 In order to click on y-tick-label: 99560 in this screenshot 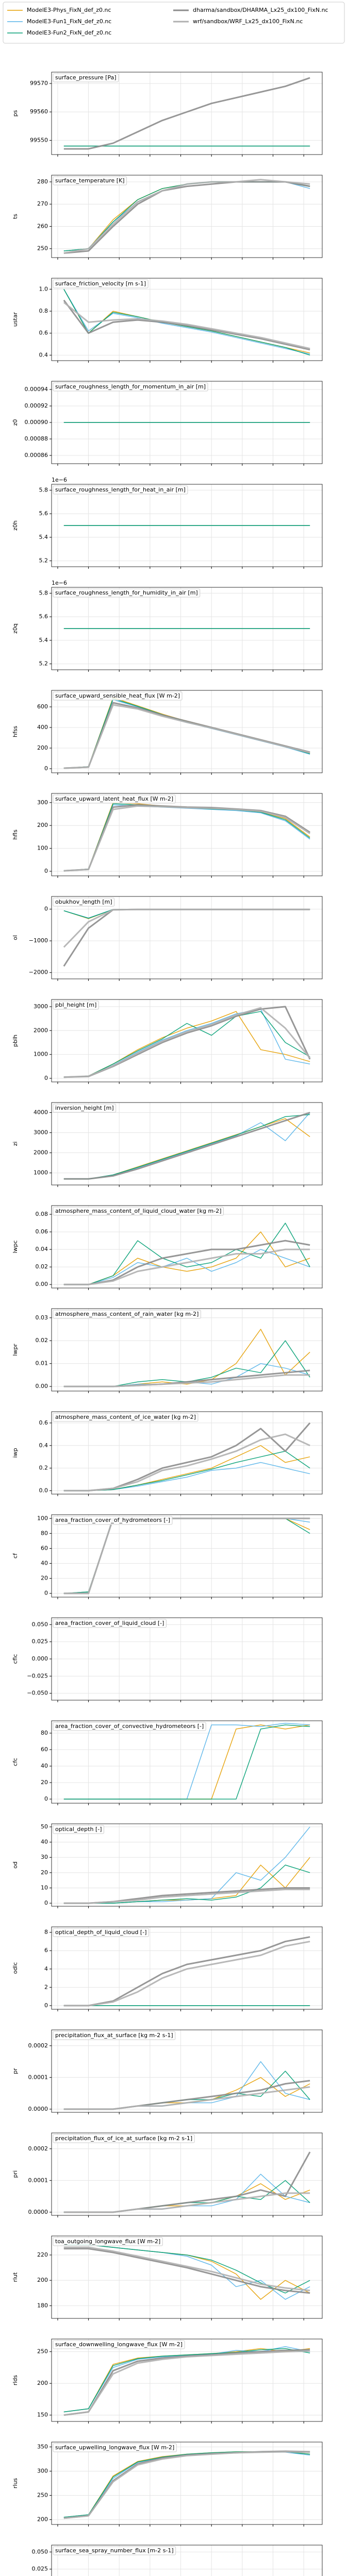, I will do `click(39, 111)`.